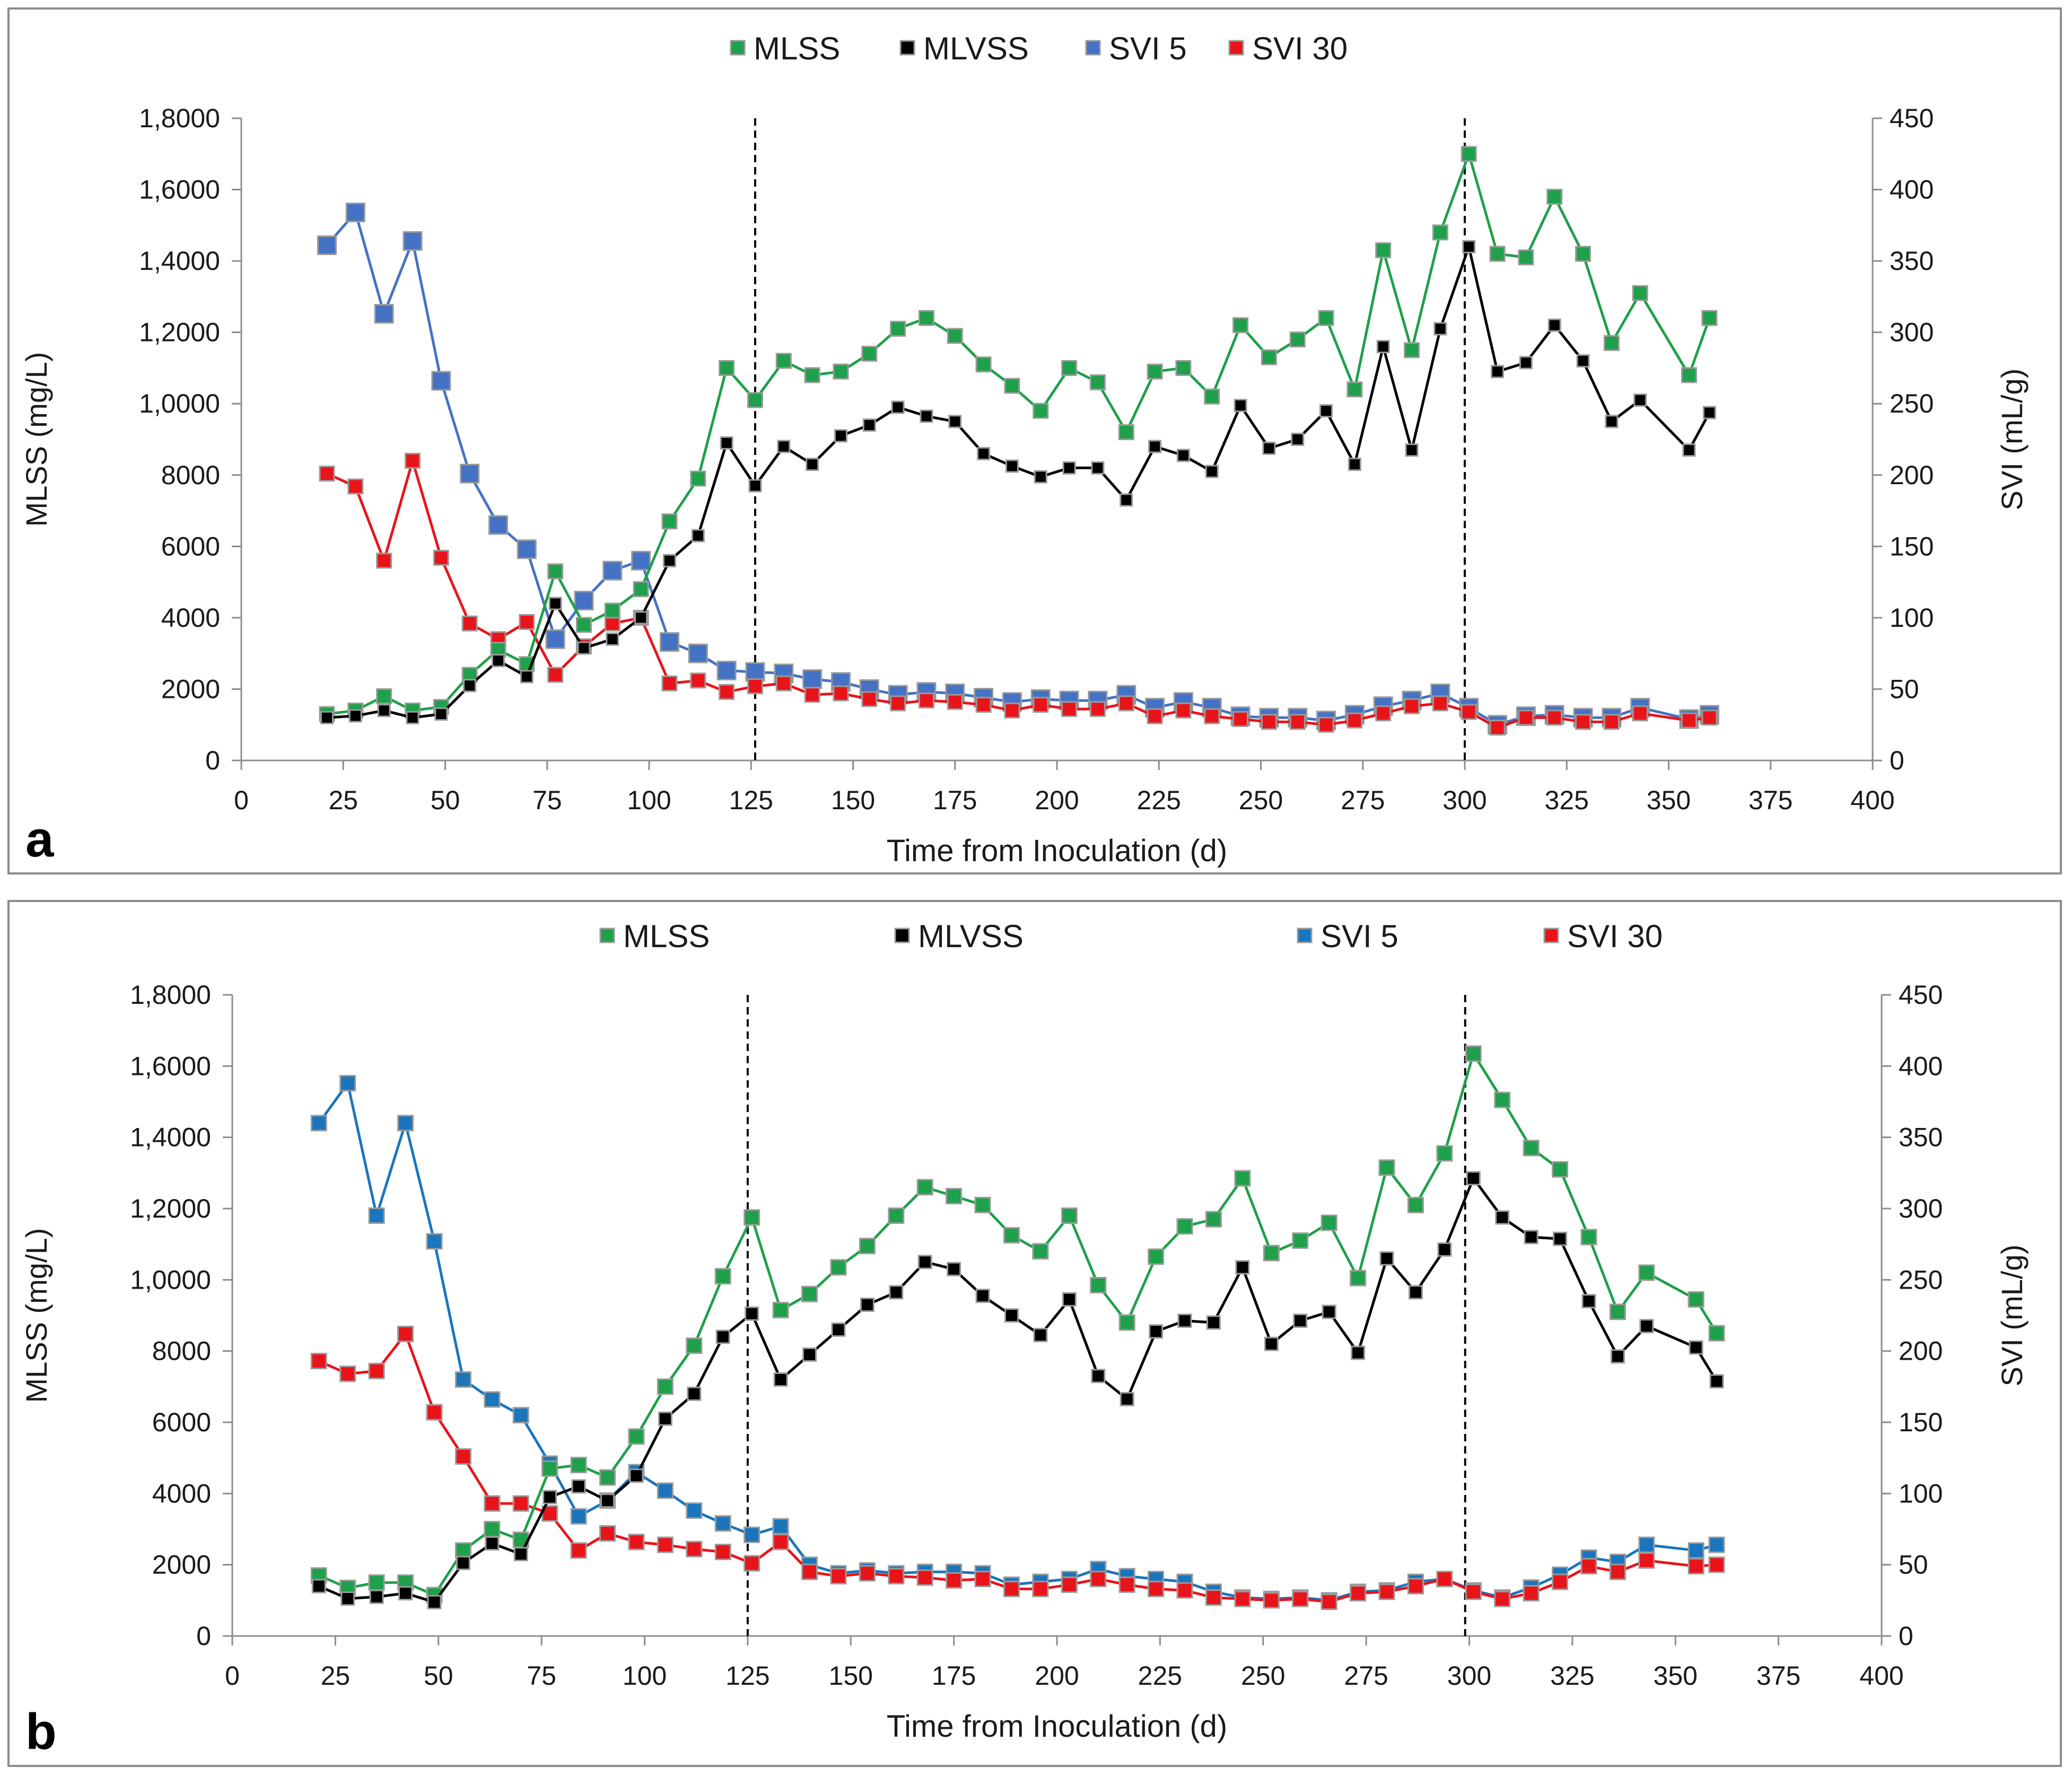 The image size is (2072, 1776). What do you see at coordinates (1906, 1636) in the screenshot?
I see `y-tick-label-right: 0` at bounding box center [1906, 1636].